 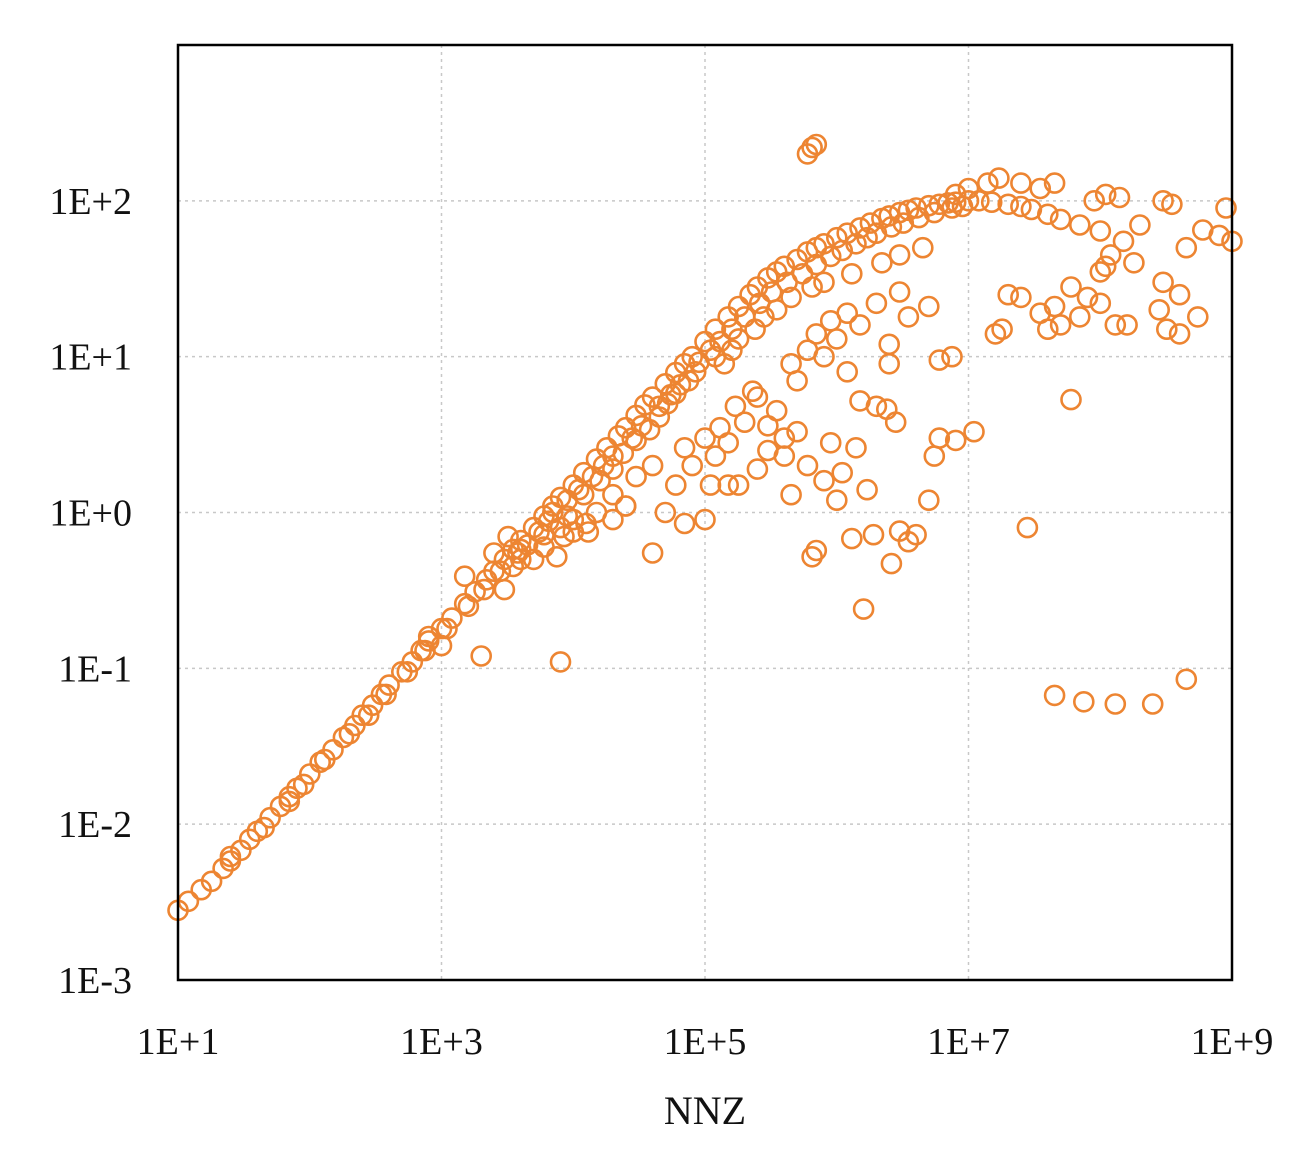 What do you see at coordinates (90, 202) in the screenshot?
I see `y-tick-label: 1E+2` at bounding box center [90, 202].